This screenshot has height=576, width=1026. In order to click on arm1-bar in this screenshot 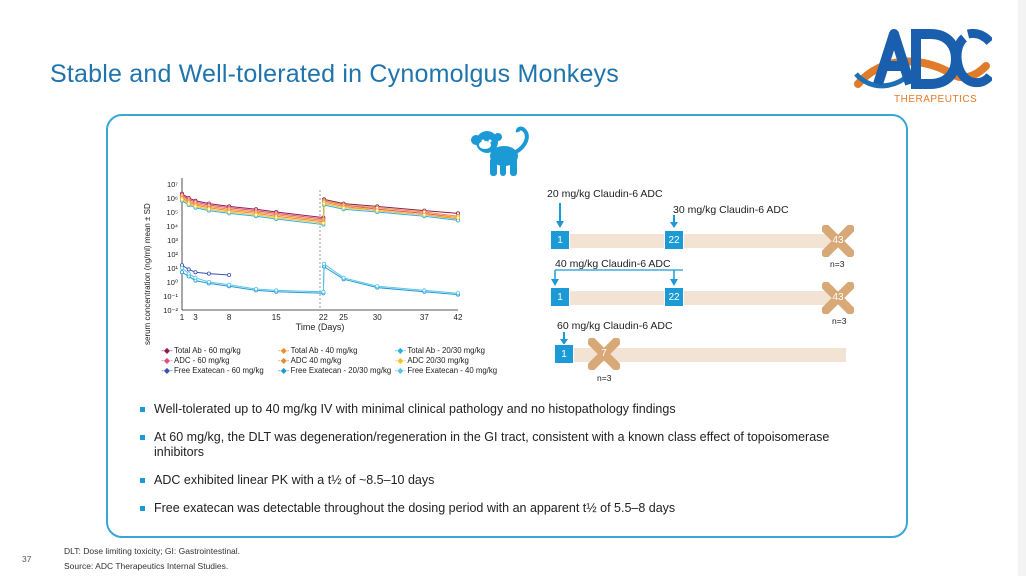, I will do `click(705, 241)`.